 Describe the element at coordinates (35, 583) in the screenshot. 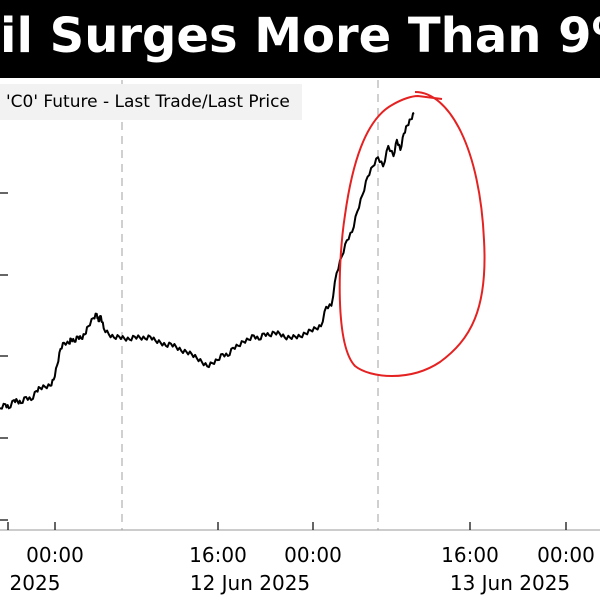

I see `x-date-label: 2025` at that location.